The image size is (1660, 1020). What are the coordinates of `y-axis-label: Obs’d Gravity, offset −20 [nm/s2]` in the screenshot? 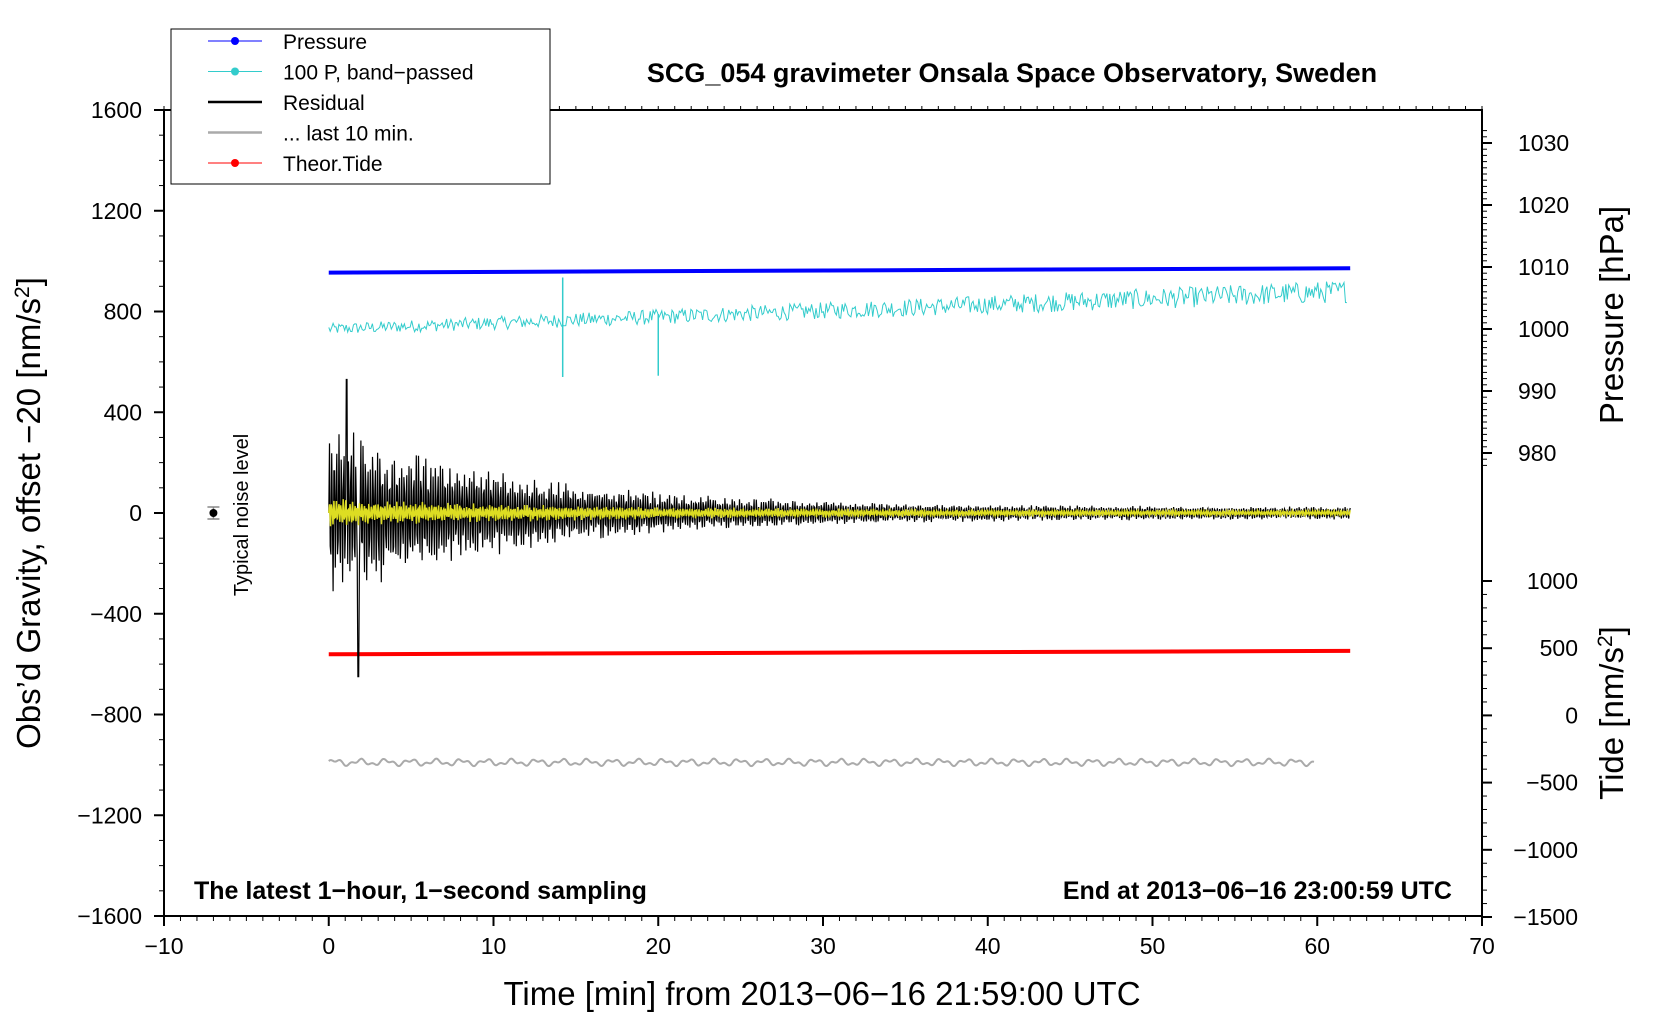 It's located at (28, 513).